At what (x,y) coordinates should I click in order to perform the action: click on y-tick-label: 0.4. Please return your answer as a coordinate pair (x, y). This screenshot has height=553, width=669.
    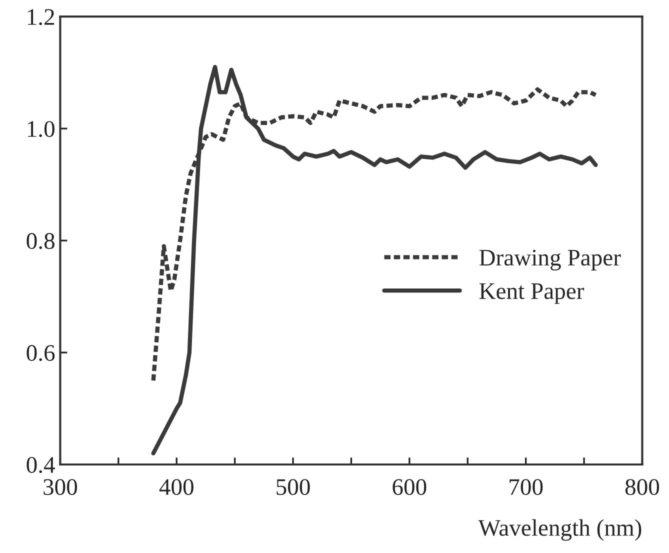
    Looking at the image, I should click on (40, 465).